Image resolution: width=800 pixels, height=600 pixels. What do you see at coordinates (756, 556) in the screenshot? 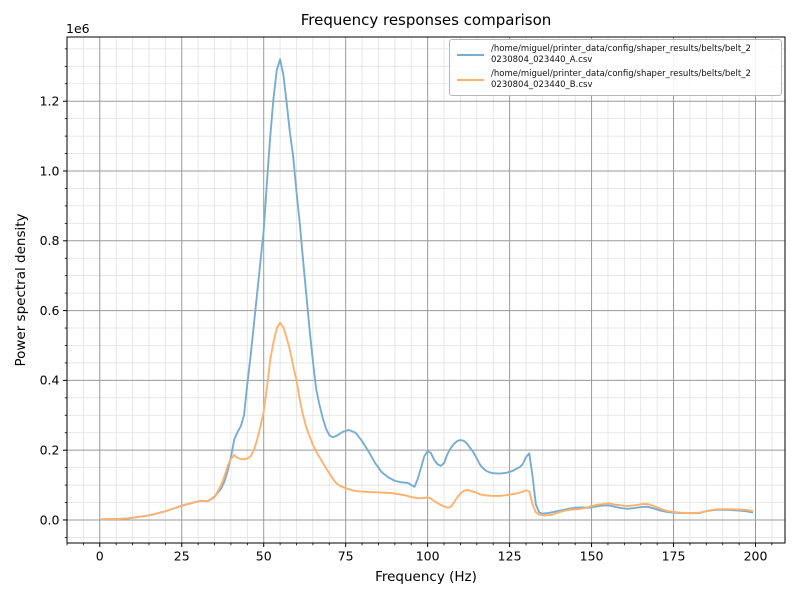
I see `x-tick-label: 200` at bounding box center [756, 556].